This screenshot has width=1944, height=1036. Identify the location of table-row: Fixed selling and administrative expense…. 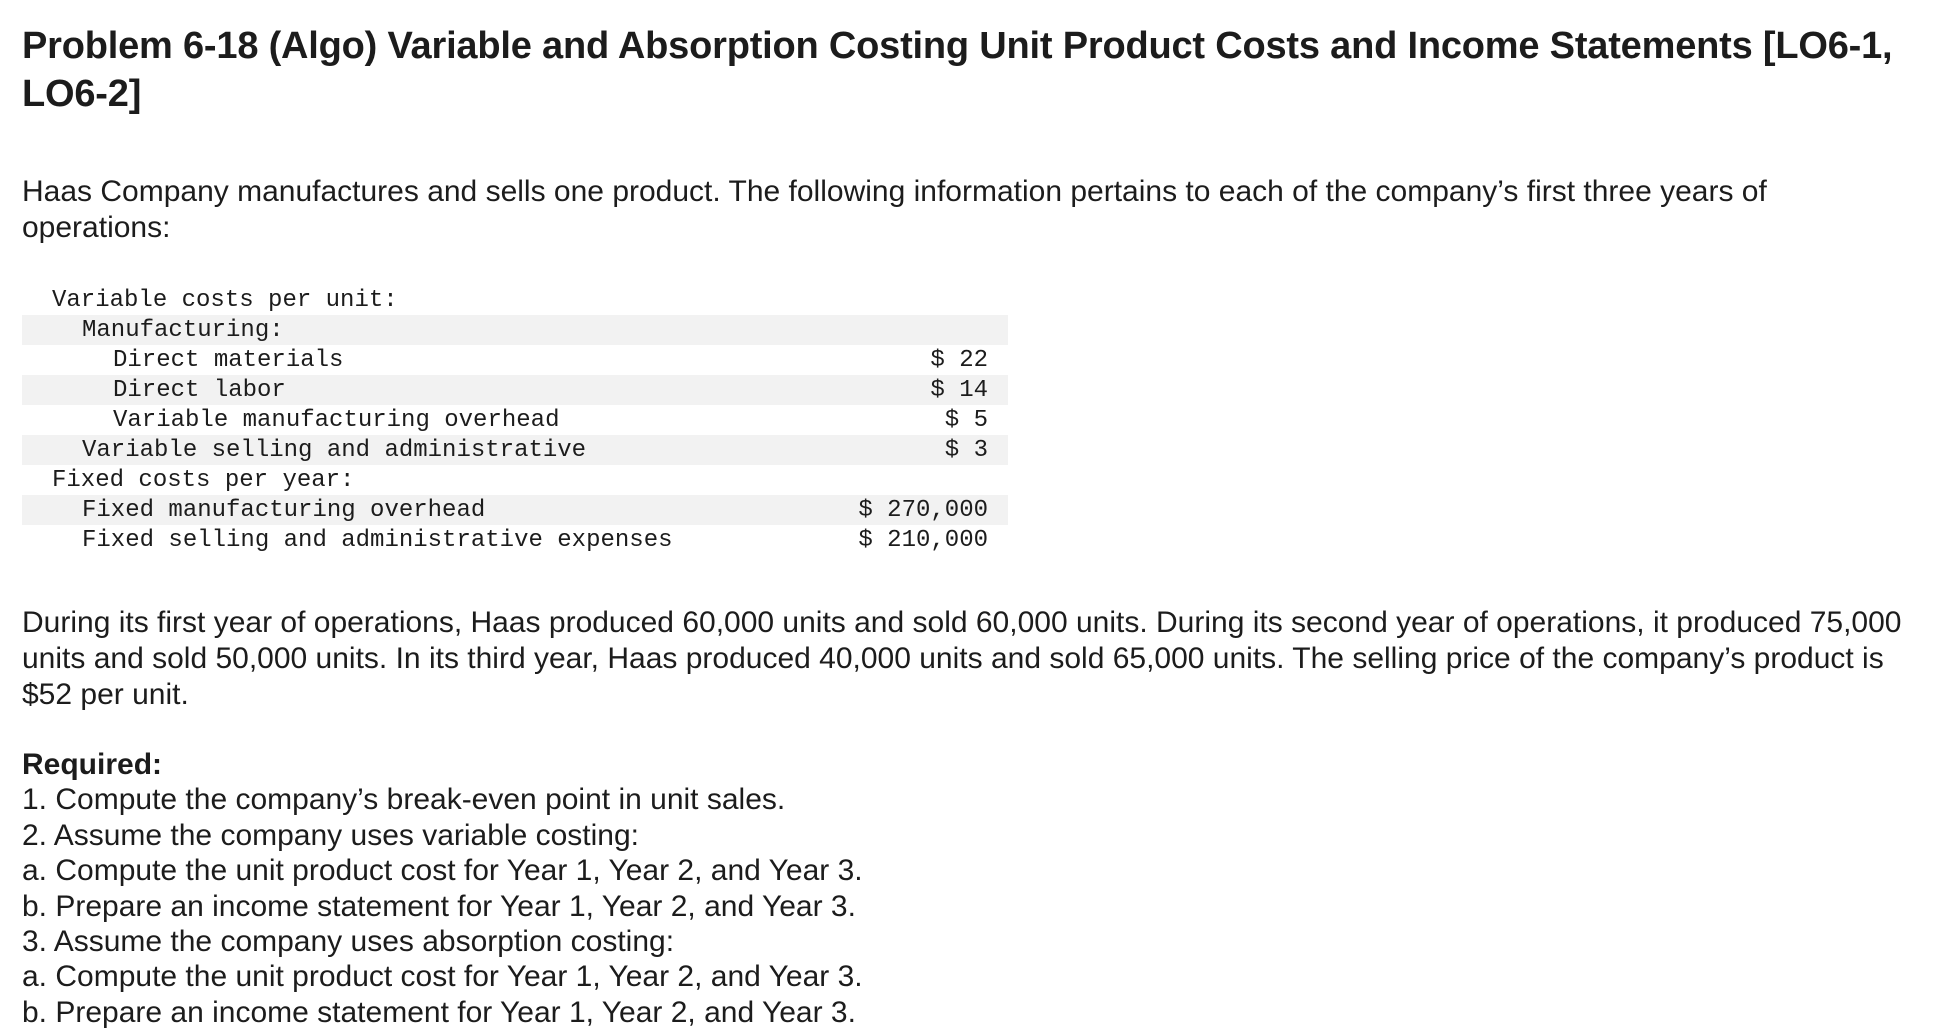
(515, 540).